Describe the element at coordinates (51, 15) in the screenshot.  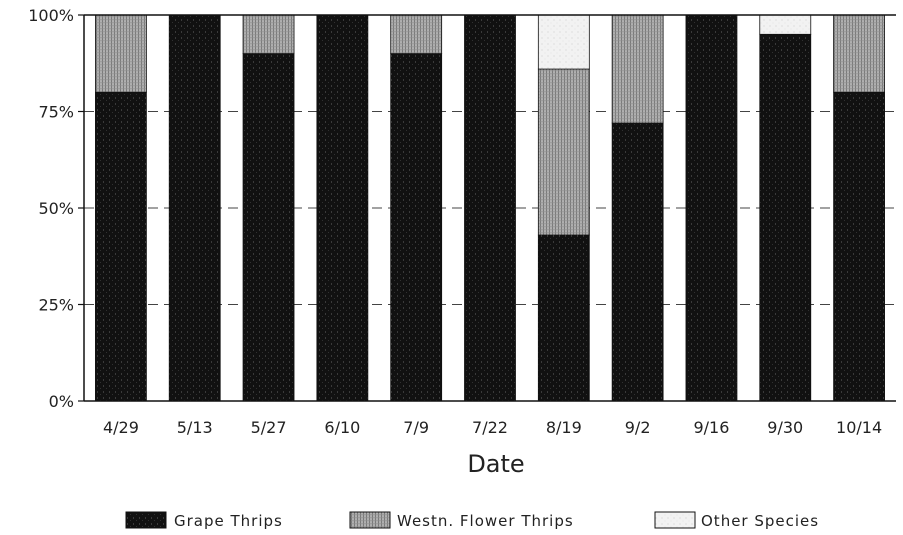
I see `y-tick-label: 100%` at that location.